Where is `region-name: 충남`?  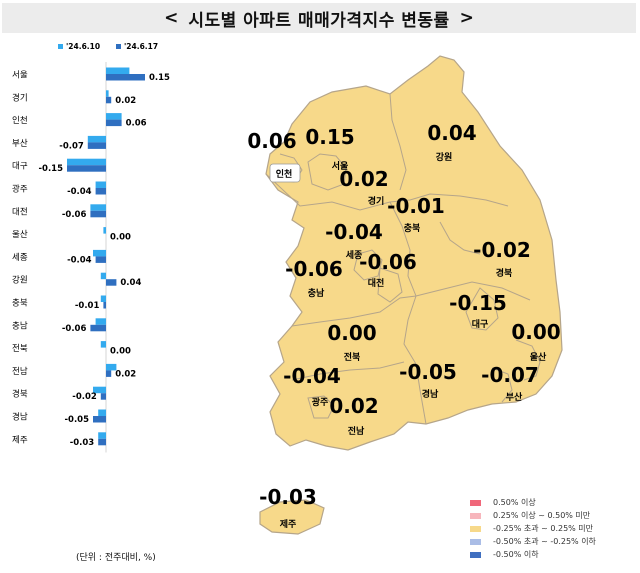 region-name: 충남 is located at coordinates (316, 293).